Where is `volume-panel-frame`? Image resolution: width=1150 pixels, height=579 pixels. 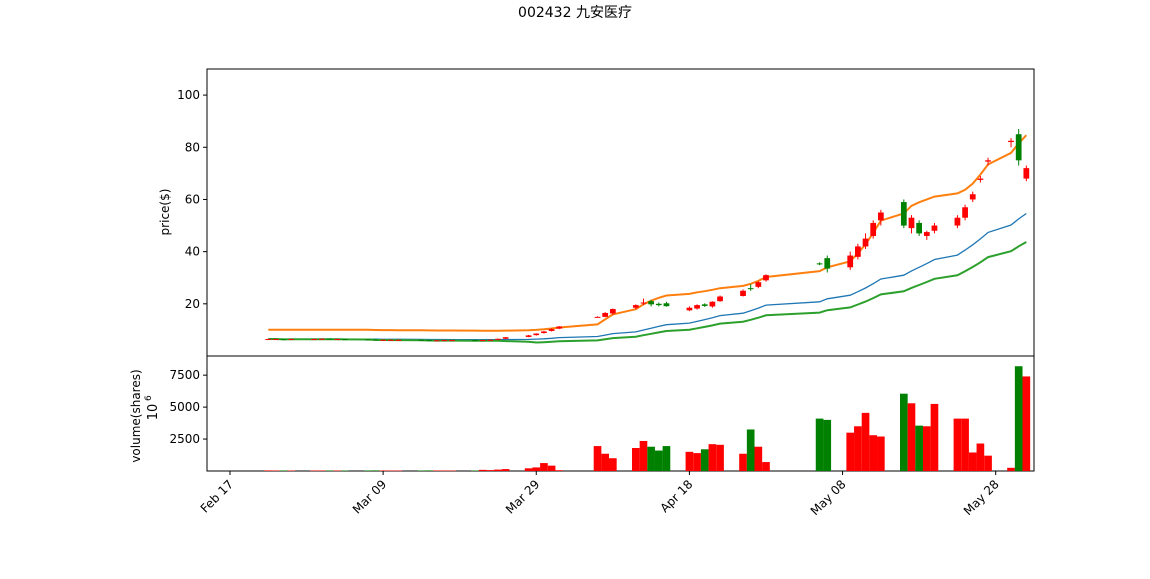
volume-panel-frame is located at coordinates (620, 413).